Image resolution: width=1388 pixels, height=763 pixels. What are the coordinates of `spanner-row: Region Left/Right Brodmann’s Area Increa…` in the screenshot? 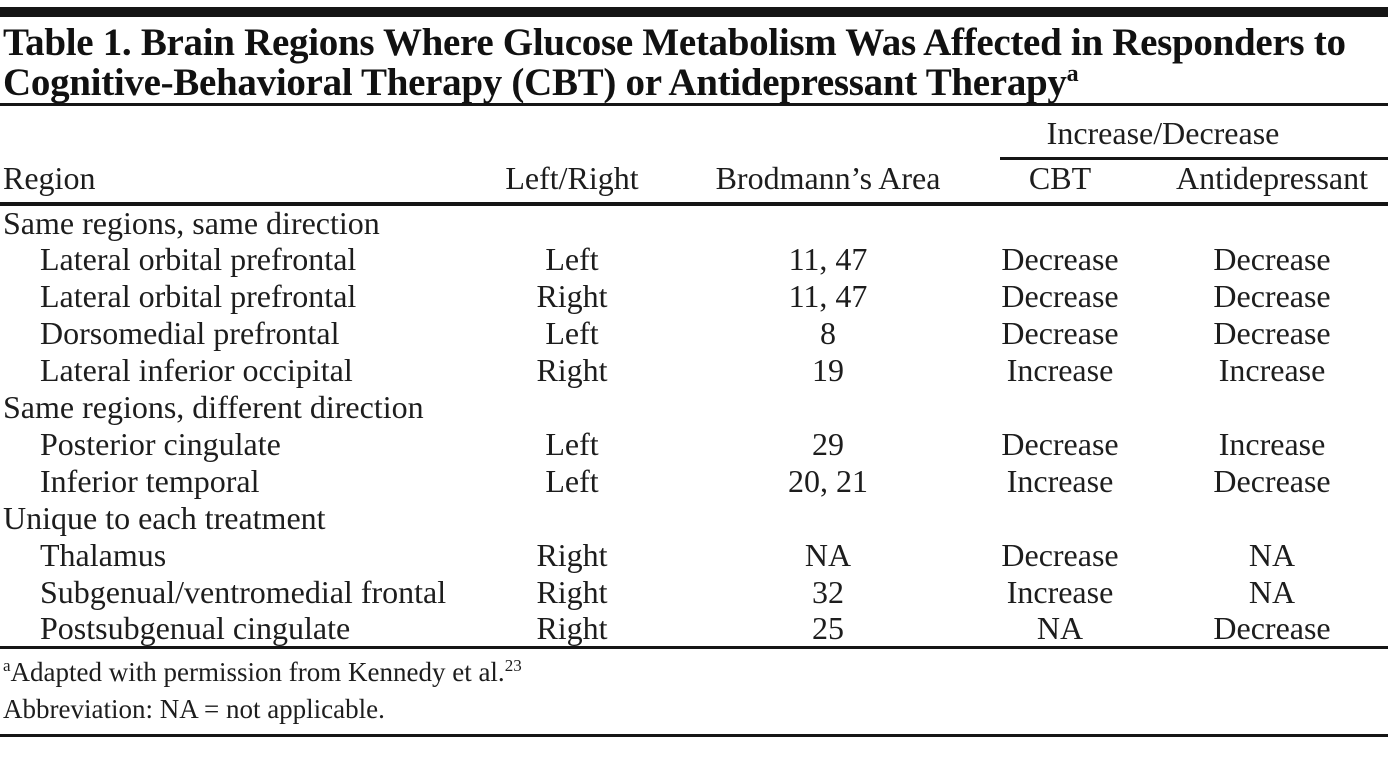 It's located at (694, 156).